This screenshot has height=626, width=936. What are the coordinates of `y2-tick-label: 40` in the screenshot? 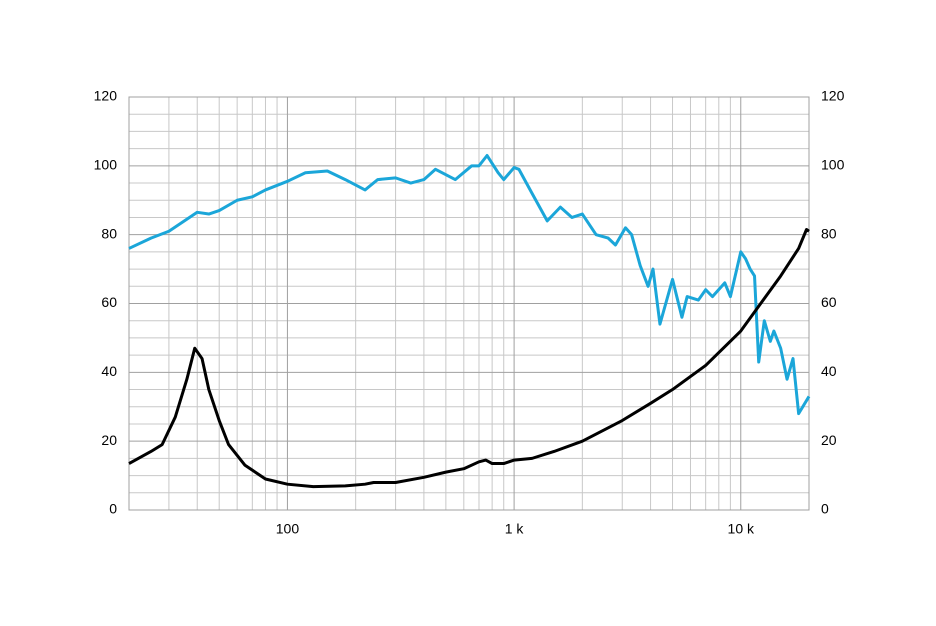 It's located at (829, 371).